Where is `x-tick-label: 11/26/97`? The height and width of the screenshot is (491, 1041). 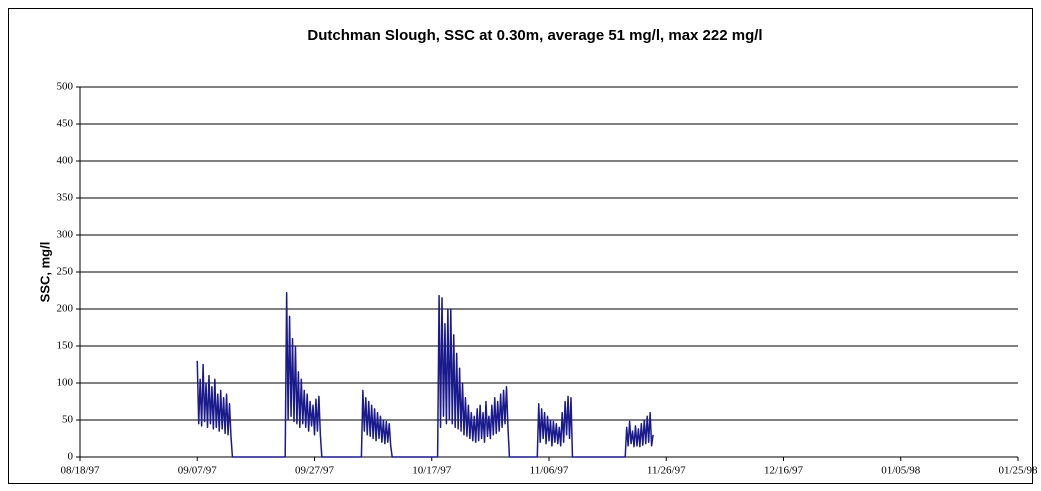
x-tick-label: 11/26/97 is located at coordinates (666, 471).